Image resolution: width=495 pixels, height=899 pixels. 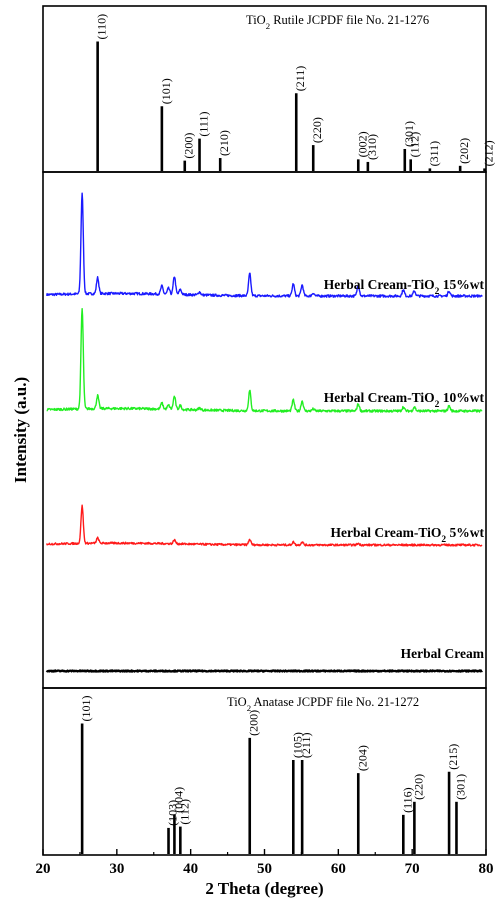 I want to click on x-tick-label: 30, so click(x=116, y=869).